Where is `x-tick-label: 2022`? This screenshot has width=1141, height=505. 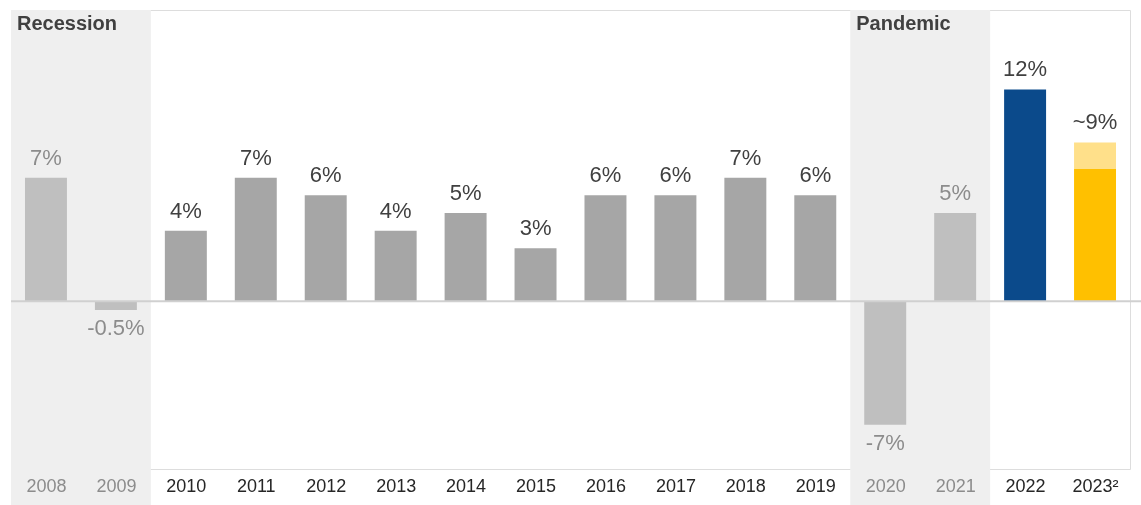 x-tick-label: 2022 is located at coordinates (1025, 485).